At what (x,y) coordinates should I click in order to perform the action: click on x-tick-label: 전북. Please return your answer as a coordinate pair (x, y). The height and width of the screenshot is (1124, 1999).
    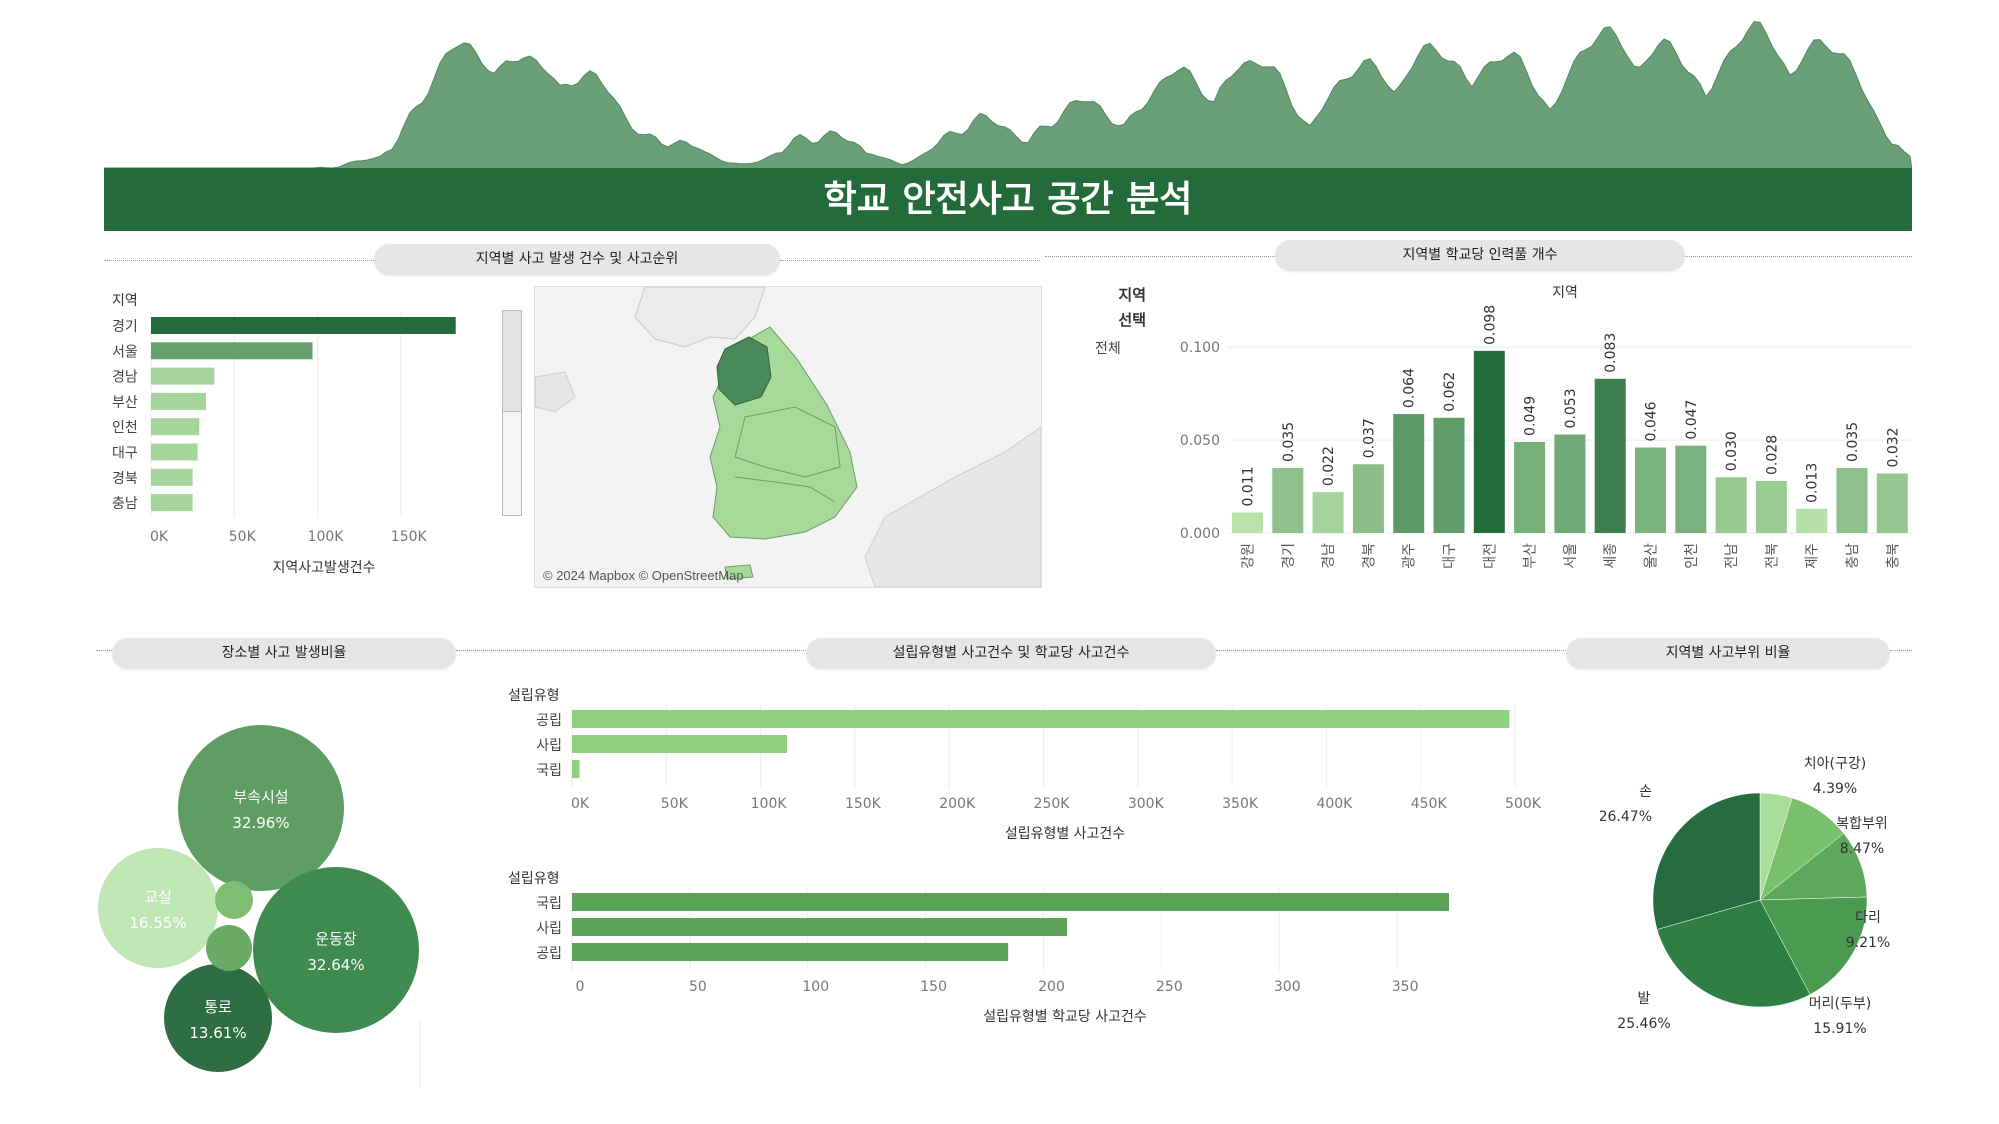
    Looking at the image, I should click on (1772, 556).